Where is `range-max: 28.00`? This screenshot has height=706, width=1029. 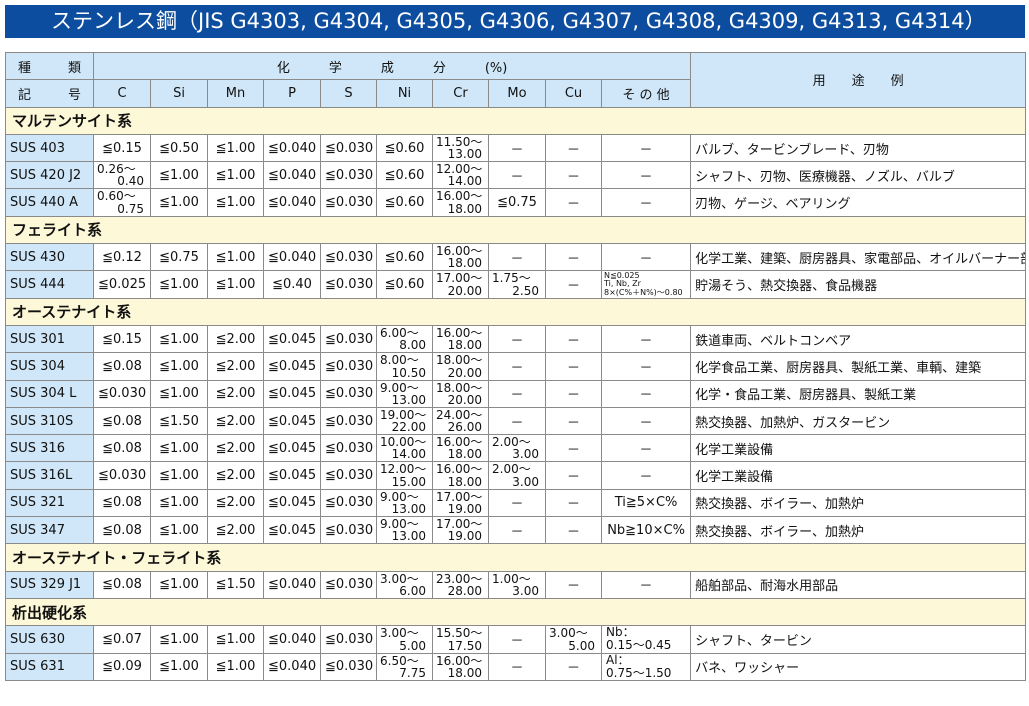
range-max: 28.00 is located at coordinates (464, 590).